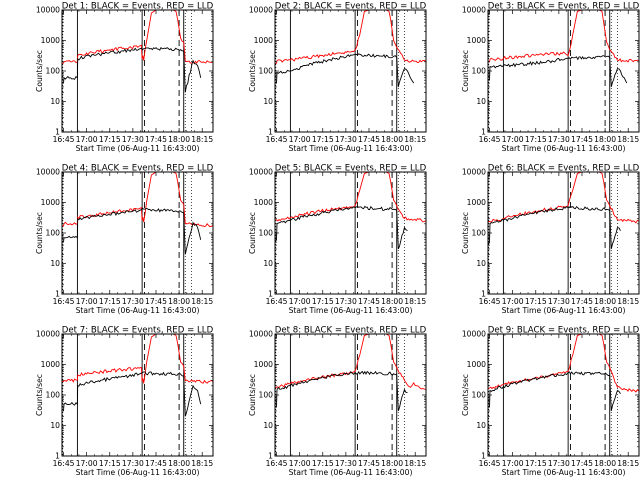 This screenshot has width=640, height=480. What do you see at coordinates (351, 331) in the screenshot?
I see `panel-title: Det 8: BLACK = Events, RED = LLD` at bounding box center [351, 331].